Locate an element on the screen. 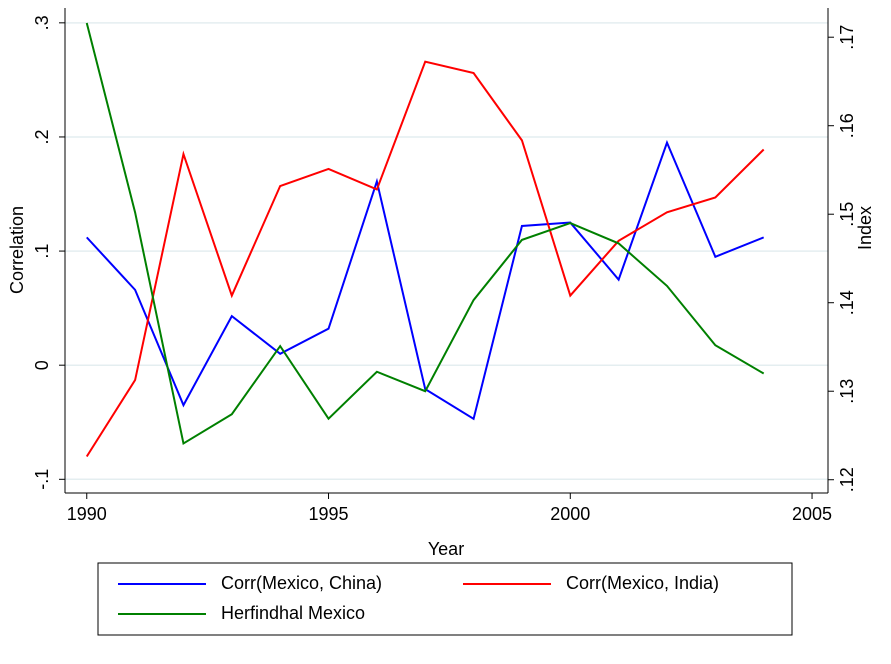  y-tick-label: 0 is located at coordinates (42, 365).